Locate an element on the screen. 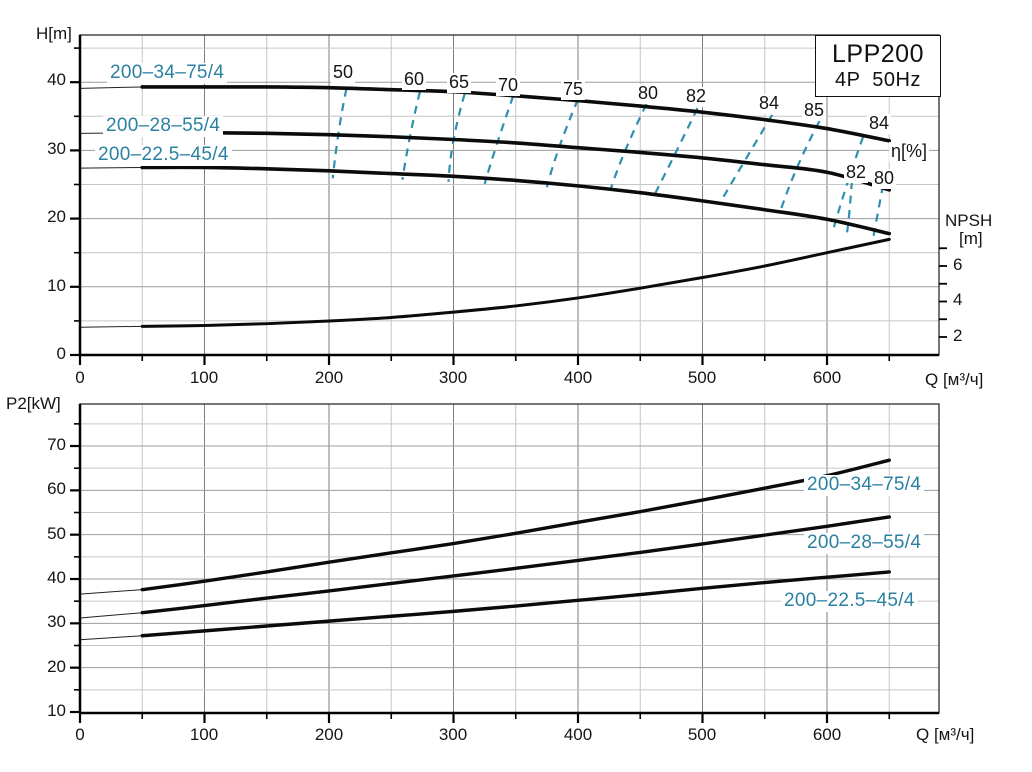 The height and width of the screenshot is (772, 1032). model-title-box: LPP200 4P 50Hz is located at coordinates (878, 66).